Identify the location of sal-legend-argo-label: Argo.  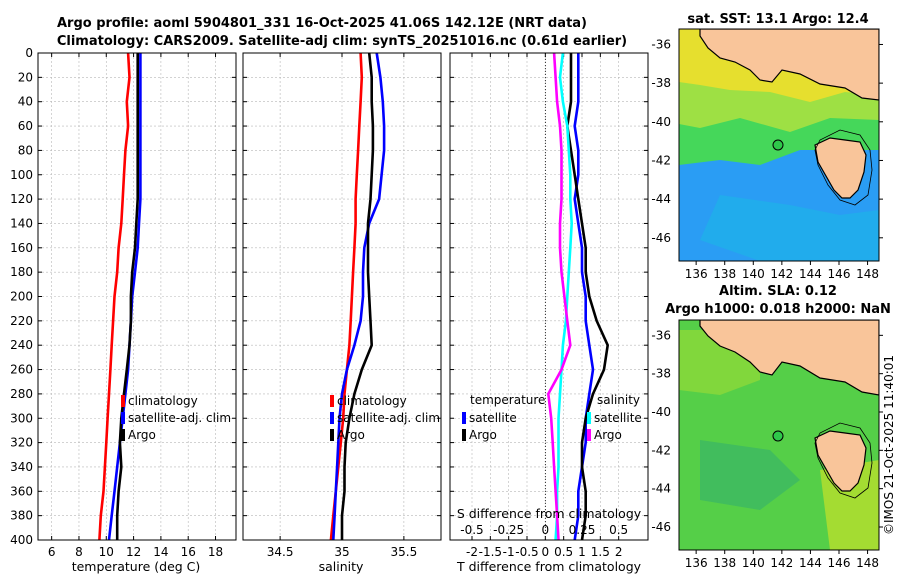
(351, 435).